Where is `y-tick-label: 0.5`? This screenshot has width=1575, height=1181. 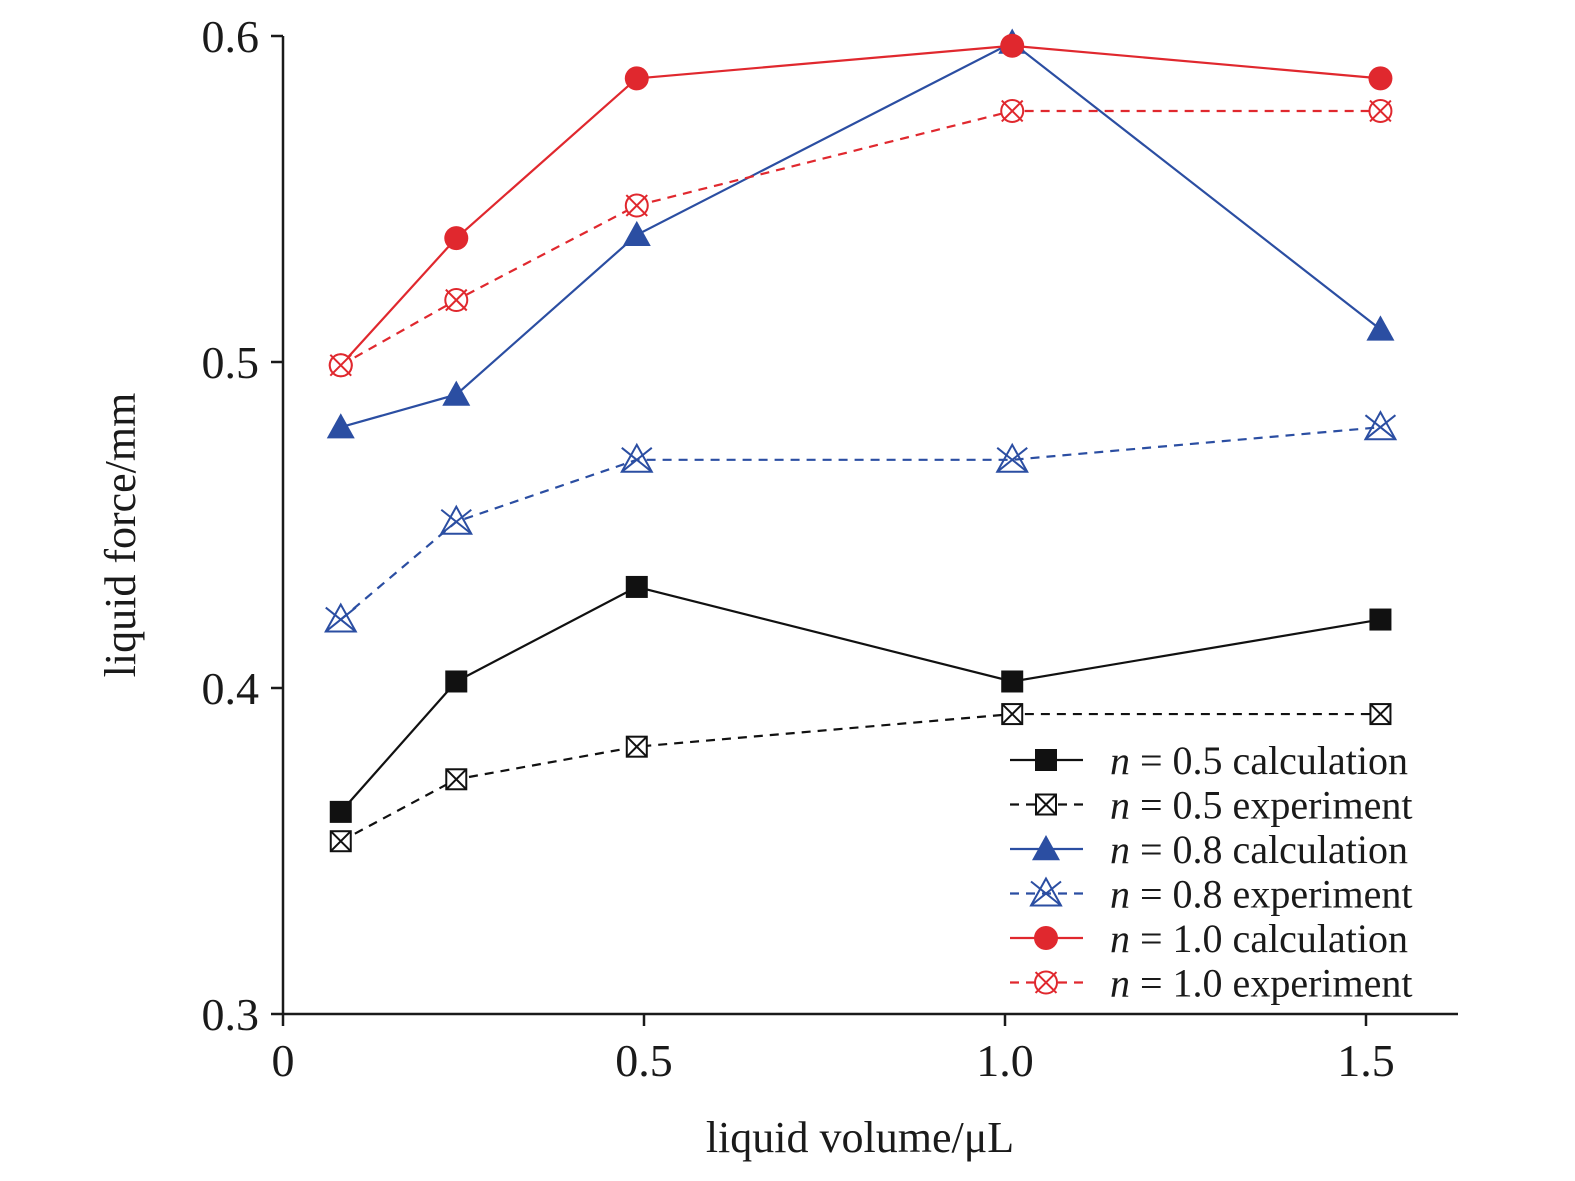 y-tick-label: 0.5 is located at coordinates (231, 362).